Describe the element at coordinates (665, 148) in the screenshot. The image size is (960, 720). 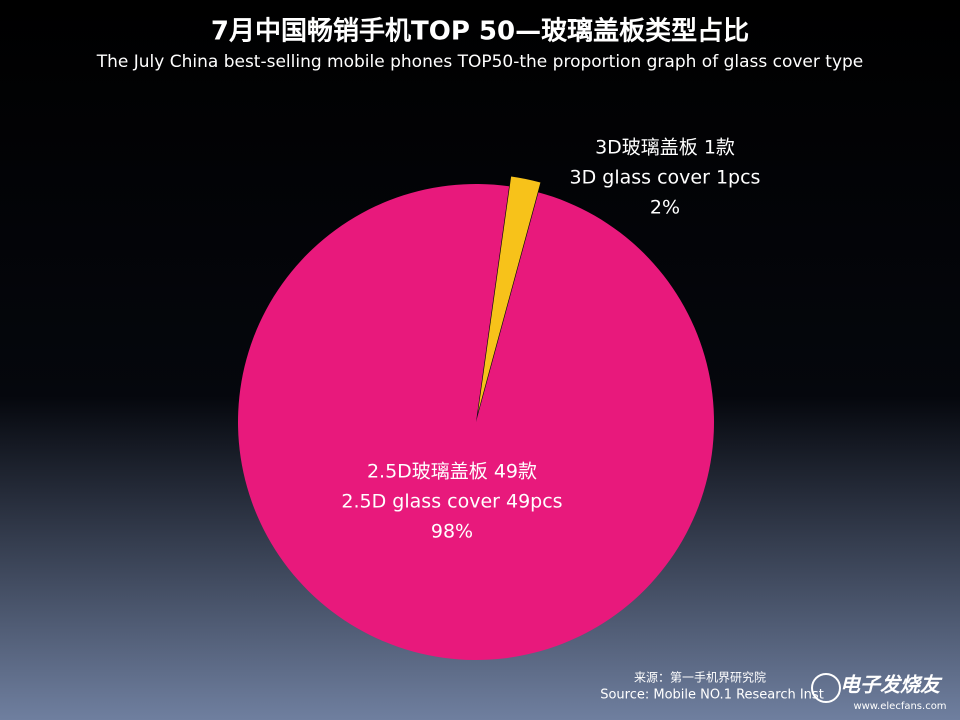
I see `slice-label: 3D玻璃盖板 1款` at that location.